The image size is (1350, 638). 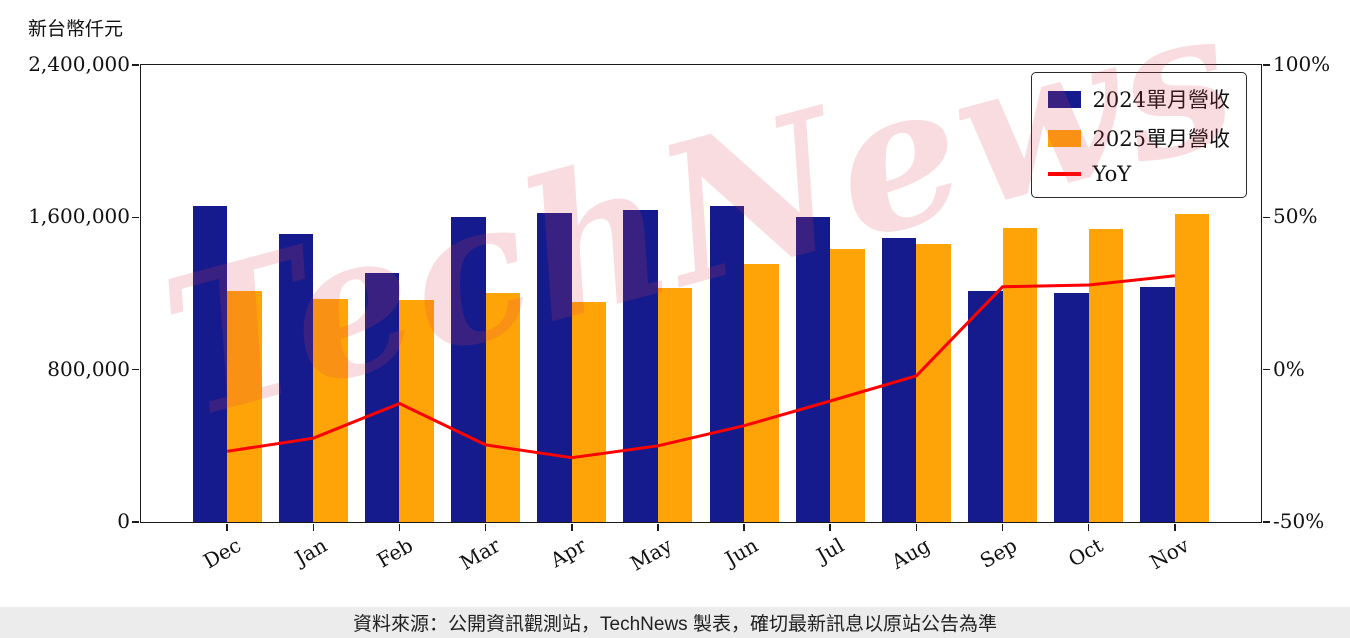 What do you see at coordinates (135, 65) in the screenshot?
I see `left-tick-mark-2,400,000` at bounding box center [135, 65].